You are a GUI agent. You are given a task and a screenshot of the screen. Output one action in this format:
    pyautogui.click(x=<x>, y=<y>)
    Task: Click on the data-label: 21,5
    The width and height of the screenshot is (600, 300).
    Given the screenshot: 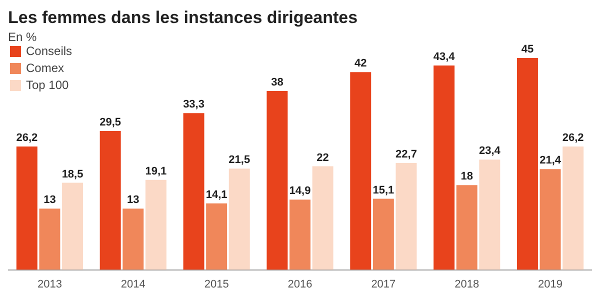 What is the action you would take?
    pyautogui.click(x=239, y=160)
    